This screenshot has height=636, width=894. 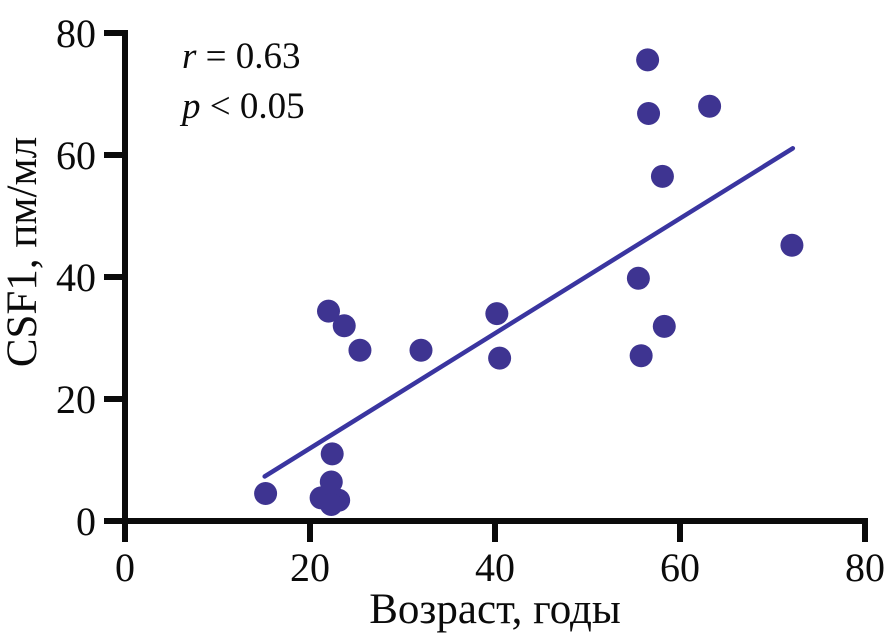 What do you see at coordinates (495, 567) in the screenshot?
I see `x-tick-label: 40` at bounding box center [495, 567].